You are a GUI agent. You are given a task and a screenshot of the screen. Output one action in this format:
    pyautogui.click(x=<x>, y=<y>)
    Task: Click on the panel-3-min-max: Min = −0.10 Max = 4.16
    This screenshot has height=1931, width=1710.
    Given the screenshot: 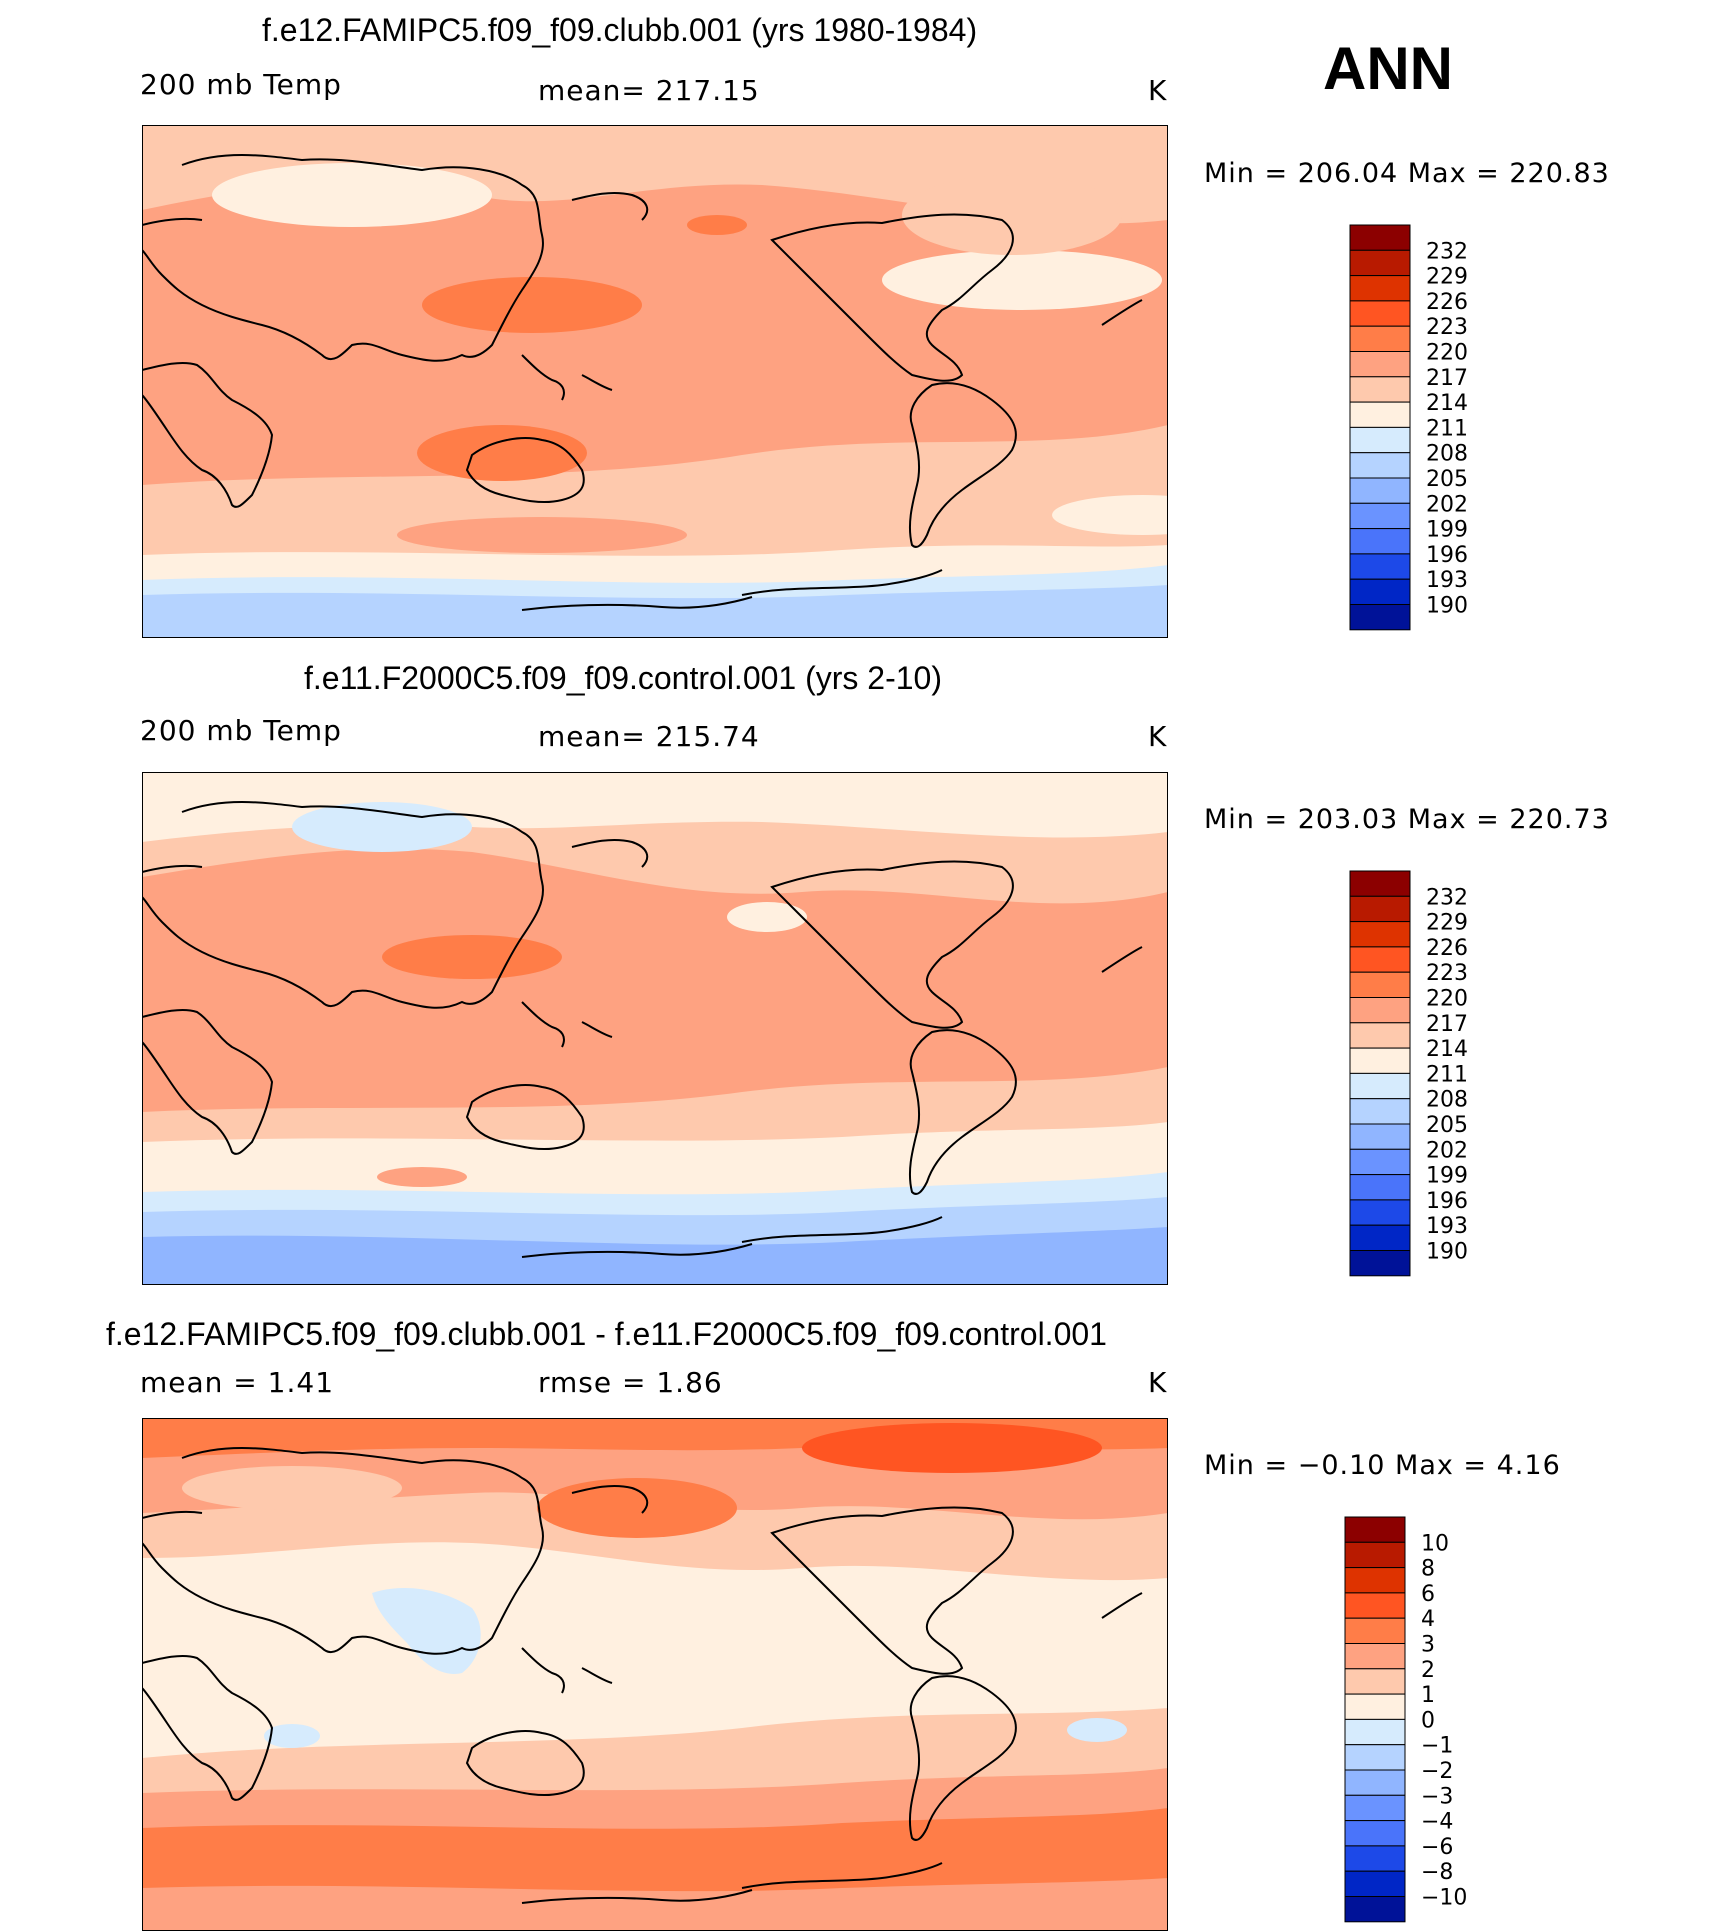 What is the action you would take?
    pyautogui.click(x=1382, y=1465)
    